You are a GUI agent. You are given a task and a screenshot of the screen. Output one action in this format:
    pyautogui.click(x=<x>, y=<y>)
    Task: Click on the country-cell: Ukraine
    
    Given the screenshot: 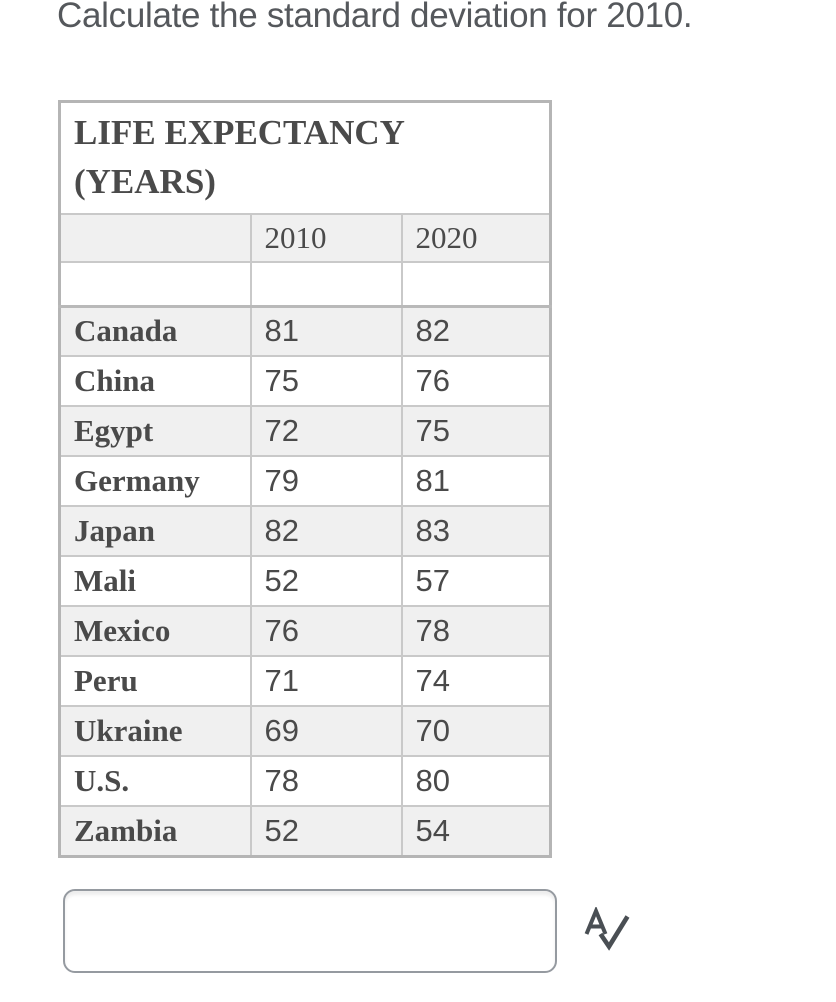 What is the action you would take?
    pyautogui.click(x=155, y=731)
    